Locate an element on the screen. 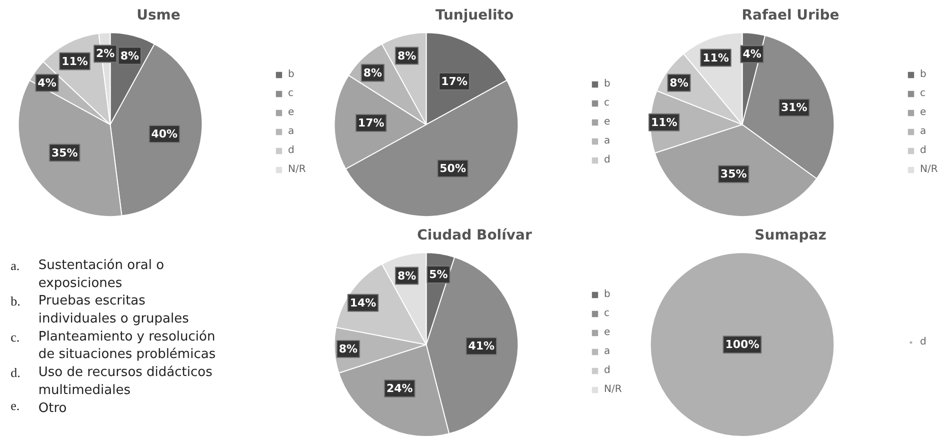 Image resolution: width=948 pixels, height=444 pixels. data-label: 5% is located at coordinates (438, 274).